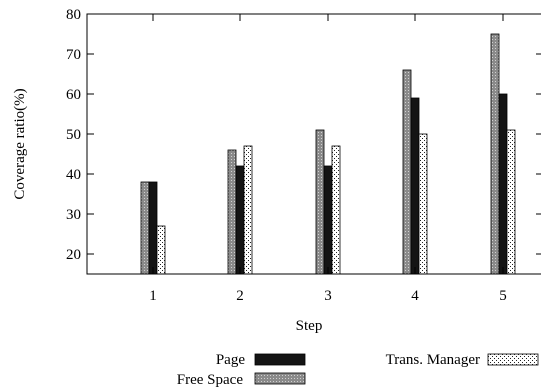  I want to click on legend-swatch-free-space, so click(280, 378).